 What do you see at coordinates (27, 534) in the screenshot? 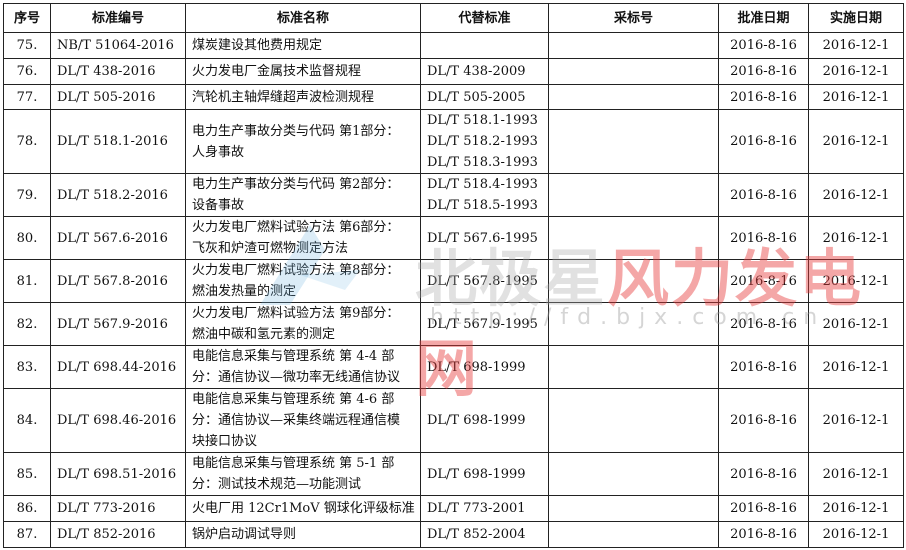
I see `seq-cell: 87.` at bounding box center [27, 534].